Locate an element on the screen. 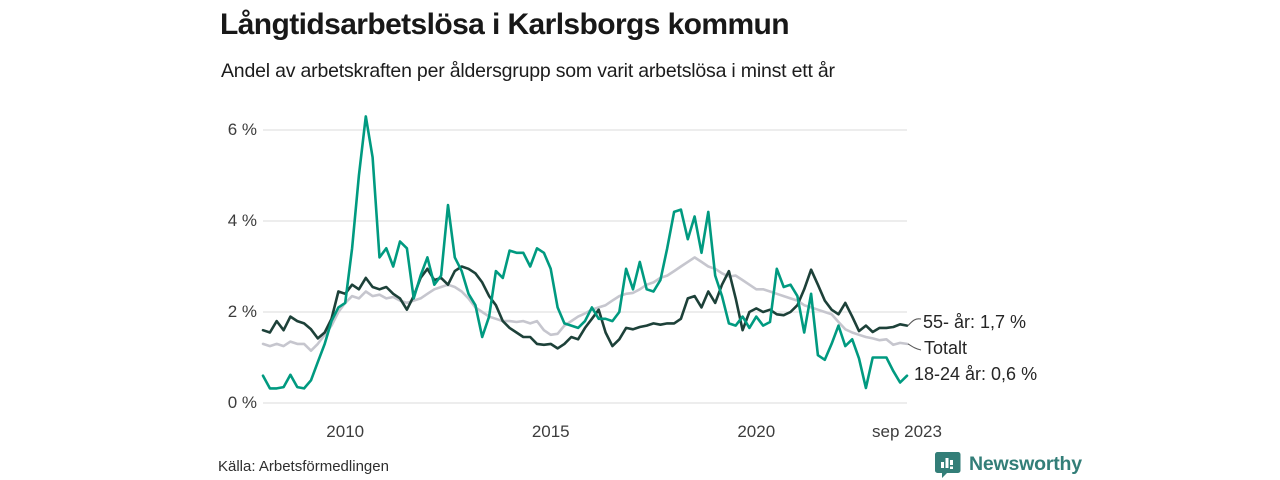  series-line-55-r is located at coordinates (585, 307).